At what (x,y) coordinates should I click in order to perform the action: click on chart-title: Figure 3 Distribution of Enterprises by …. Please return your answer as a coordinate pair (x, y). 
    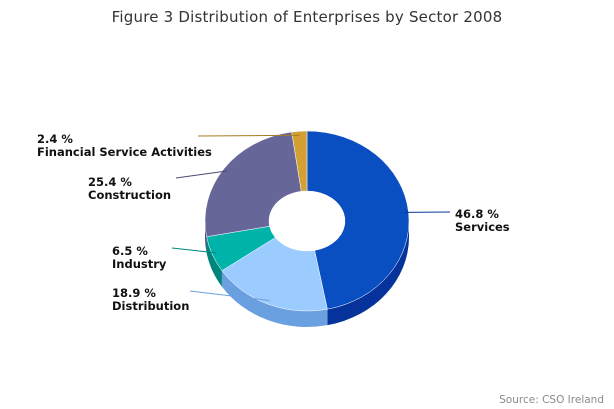
    Looking at the image, I should click on (307, 17).